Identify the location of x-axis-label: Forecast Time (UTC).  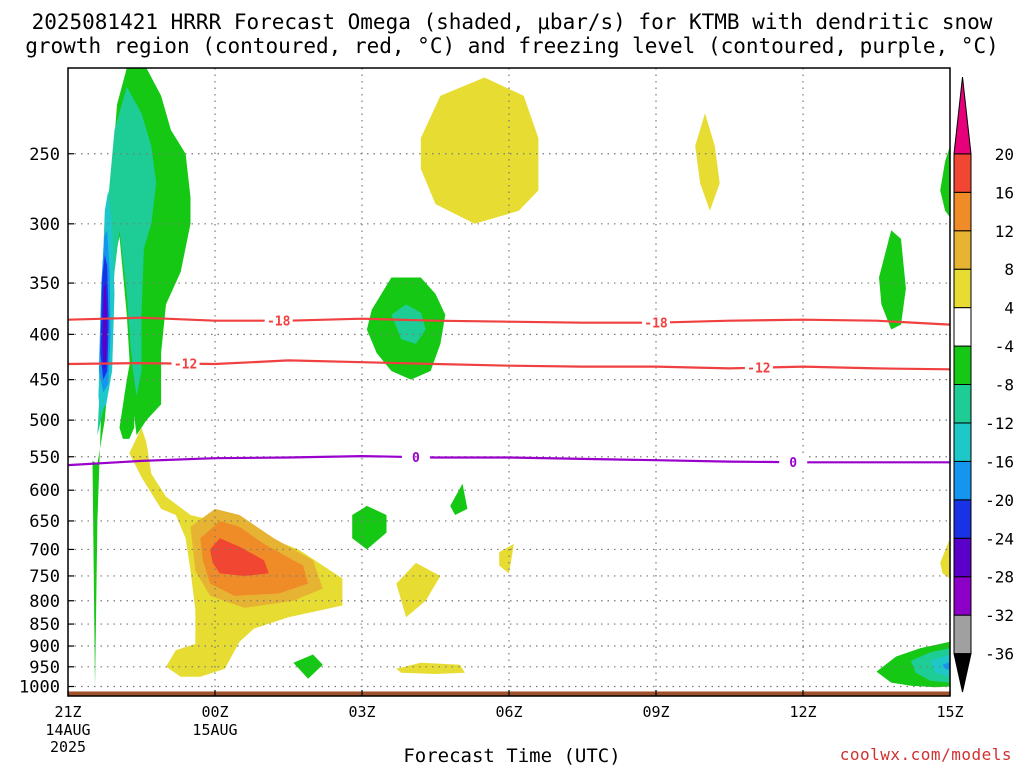
(512, 756).